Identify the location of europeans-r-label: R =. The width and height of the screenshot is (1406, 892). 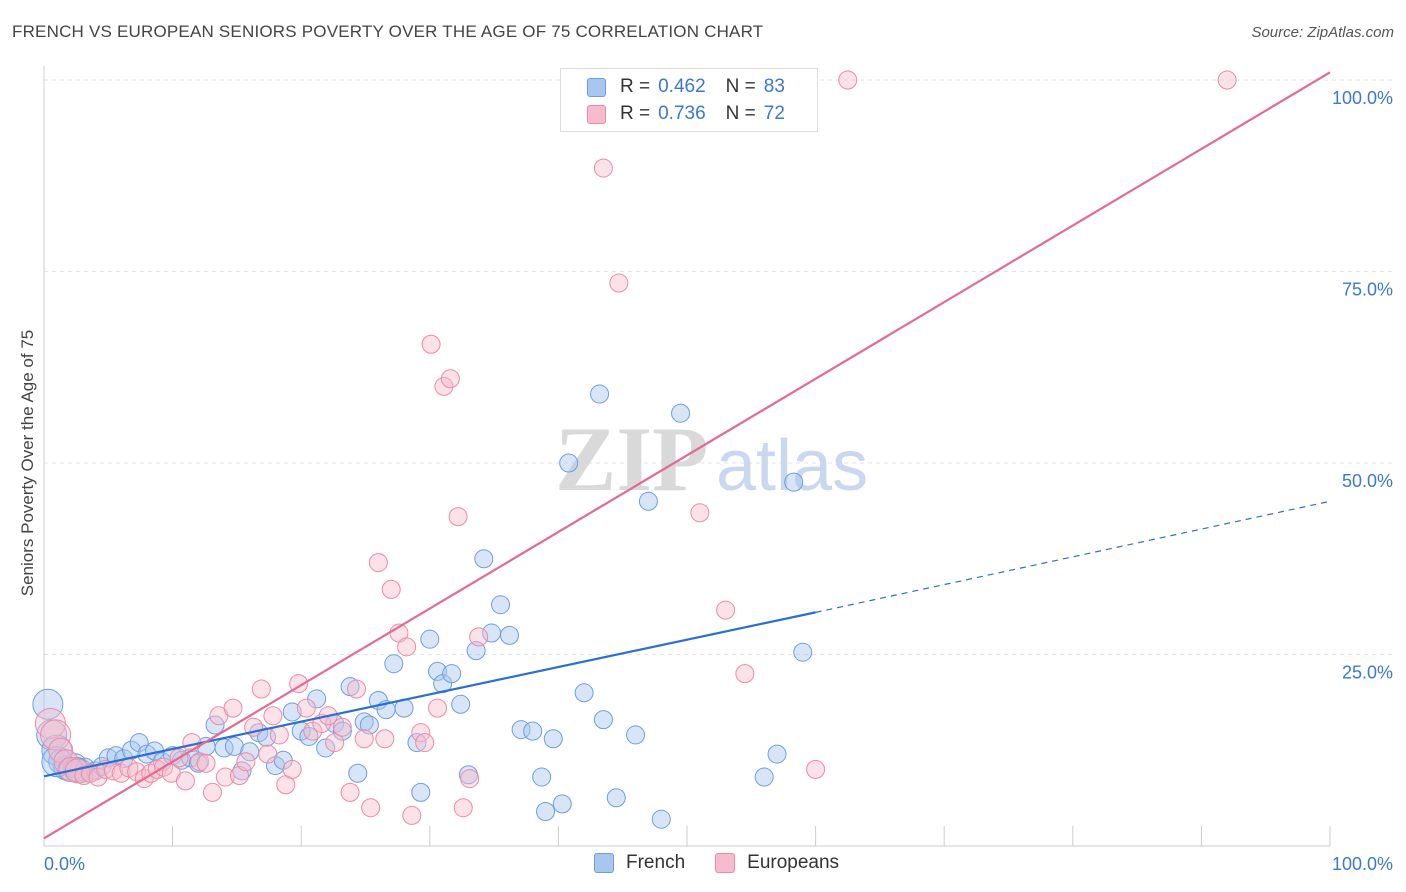
(635, 113).